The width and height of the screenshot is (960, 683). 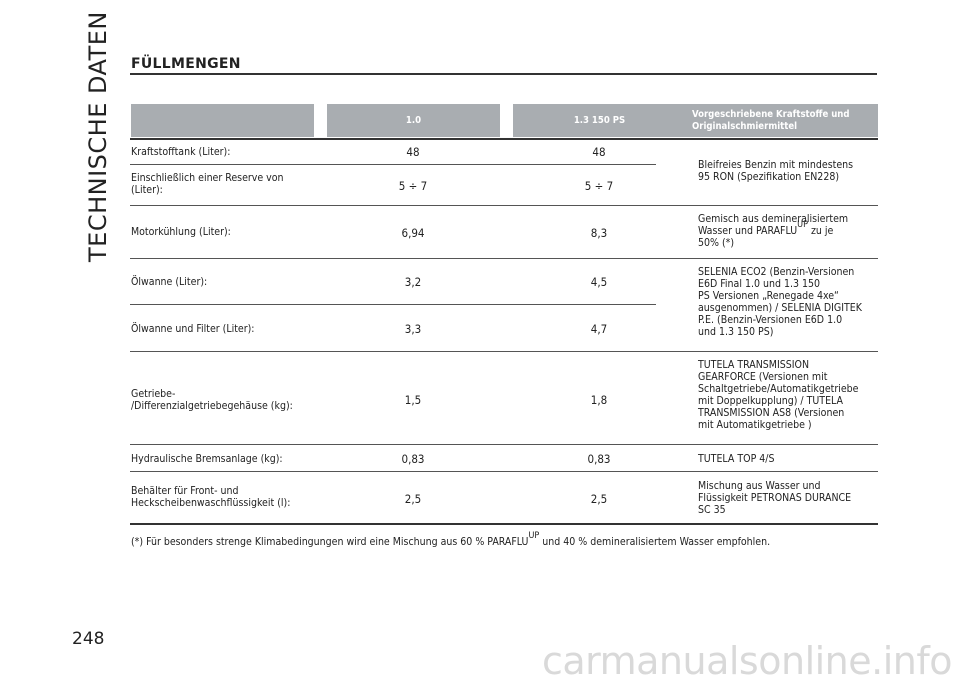 What do you see at coordinates (504, 524) in the screenshot?
I see `table-bottom-rule` at bounding box center [504, 524].